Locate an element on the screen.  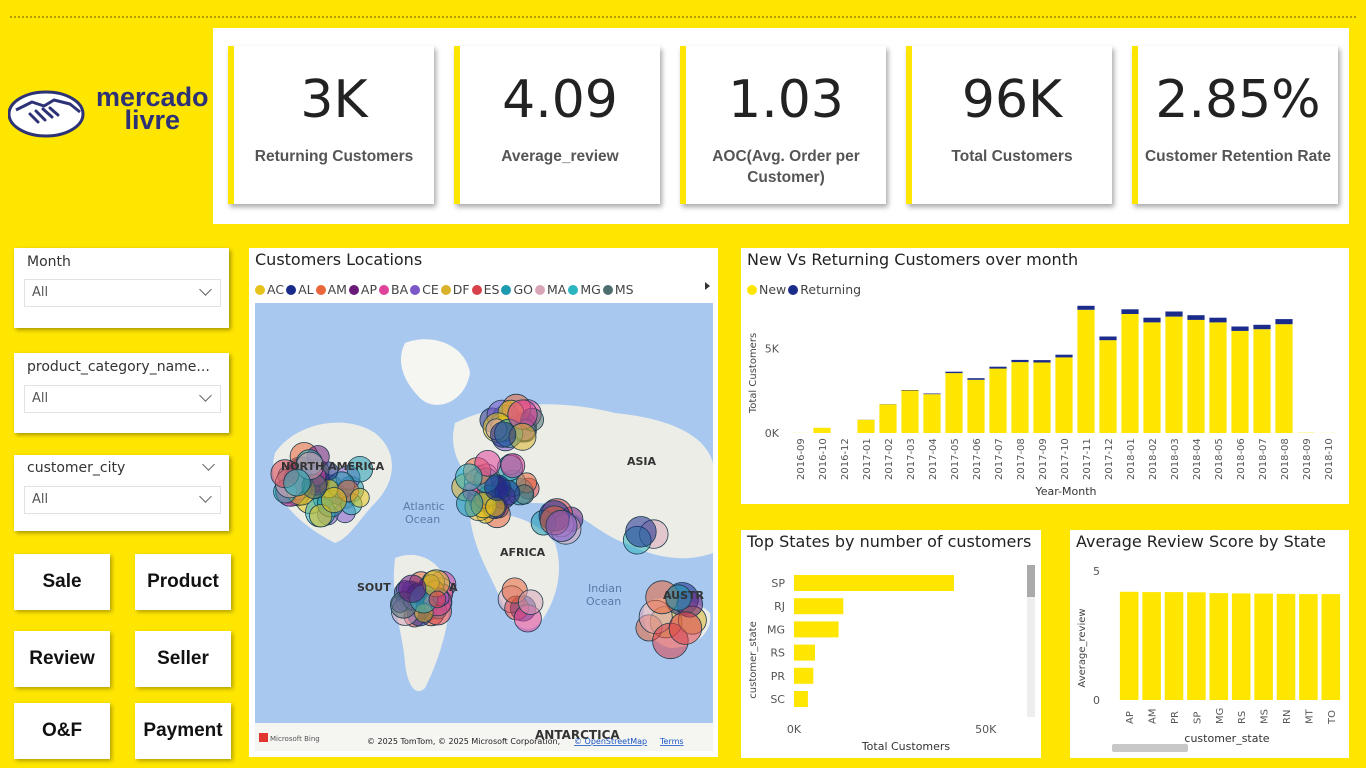
label-atlantic: Atlantic is located at coordinates (424, 506).